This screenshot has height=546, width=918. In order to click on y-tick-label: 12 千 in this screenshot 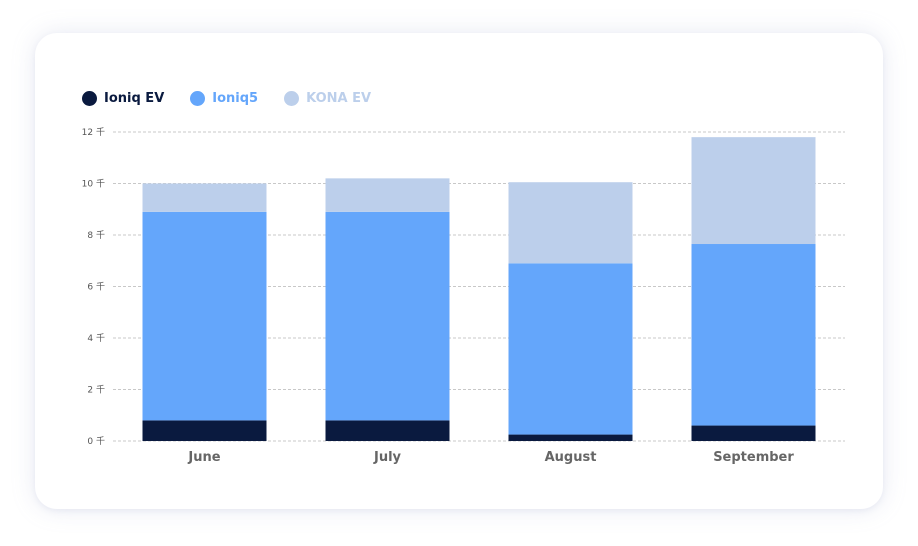, I will do `click(93, 132)`.